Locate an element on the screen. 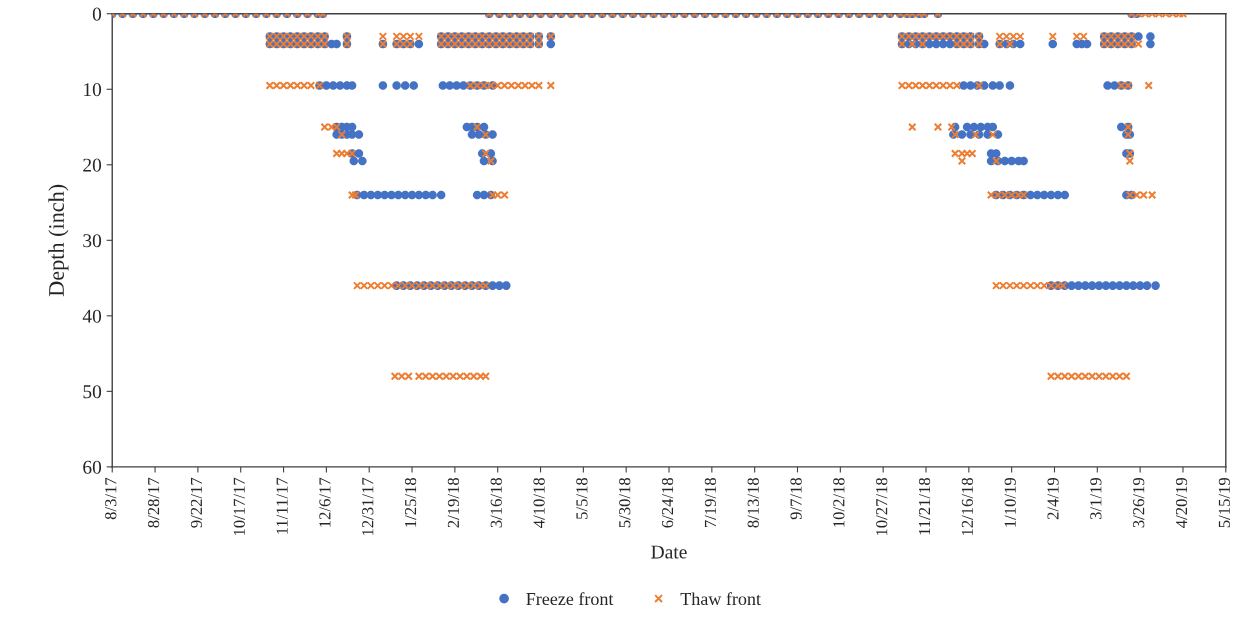 This screenshot has width=1247, height=625. x-tick-label: 5/30/18 is located at coordinates (625, 502).